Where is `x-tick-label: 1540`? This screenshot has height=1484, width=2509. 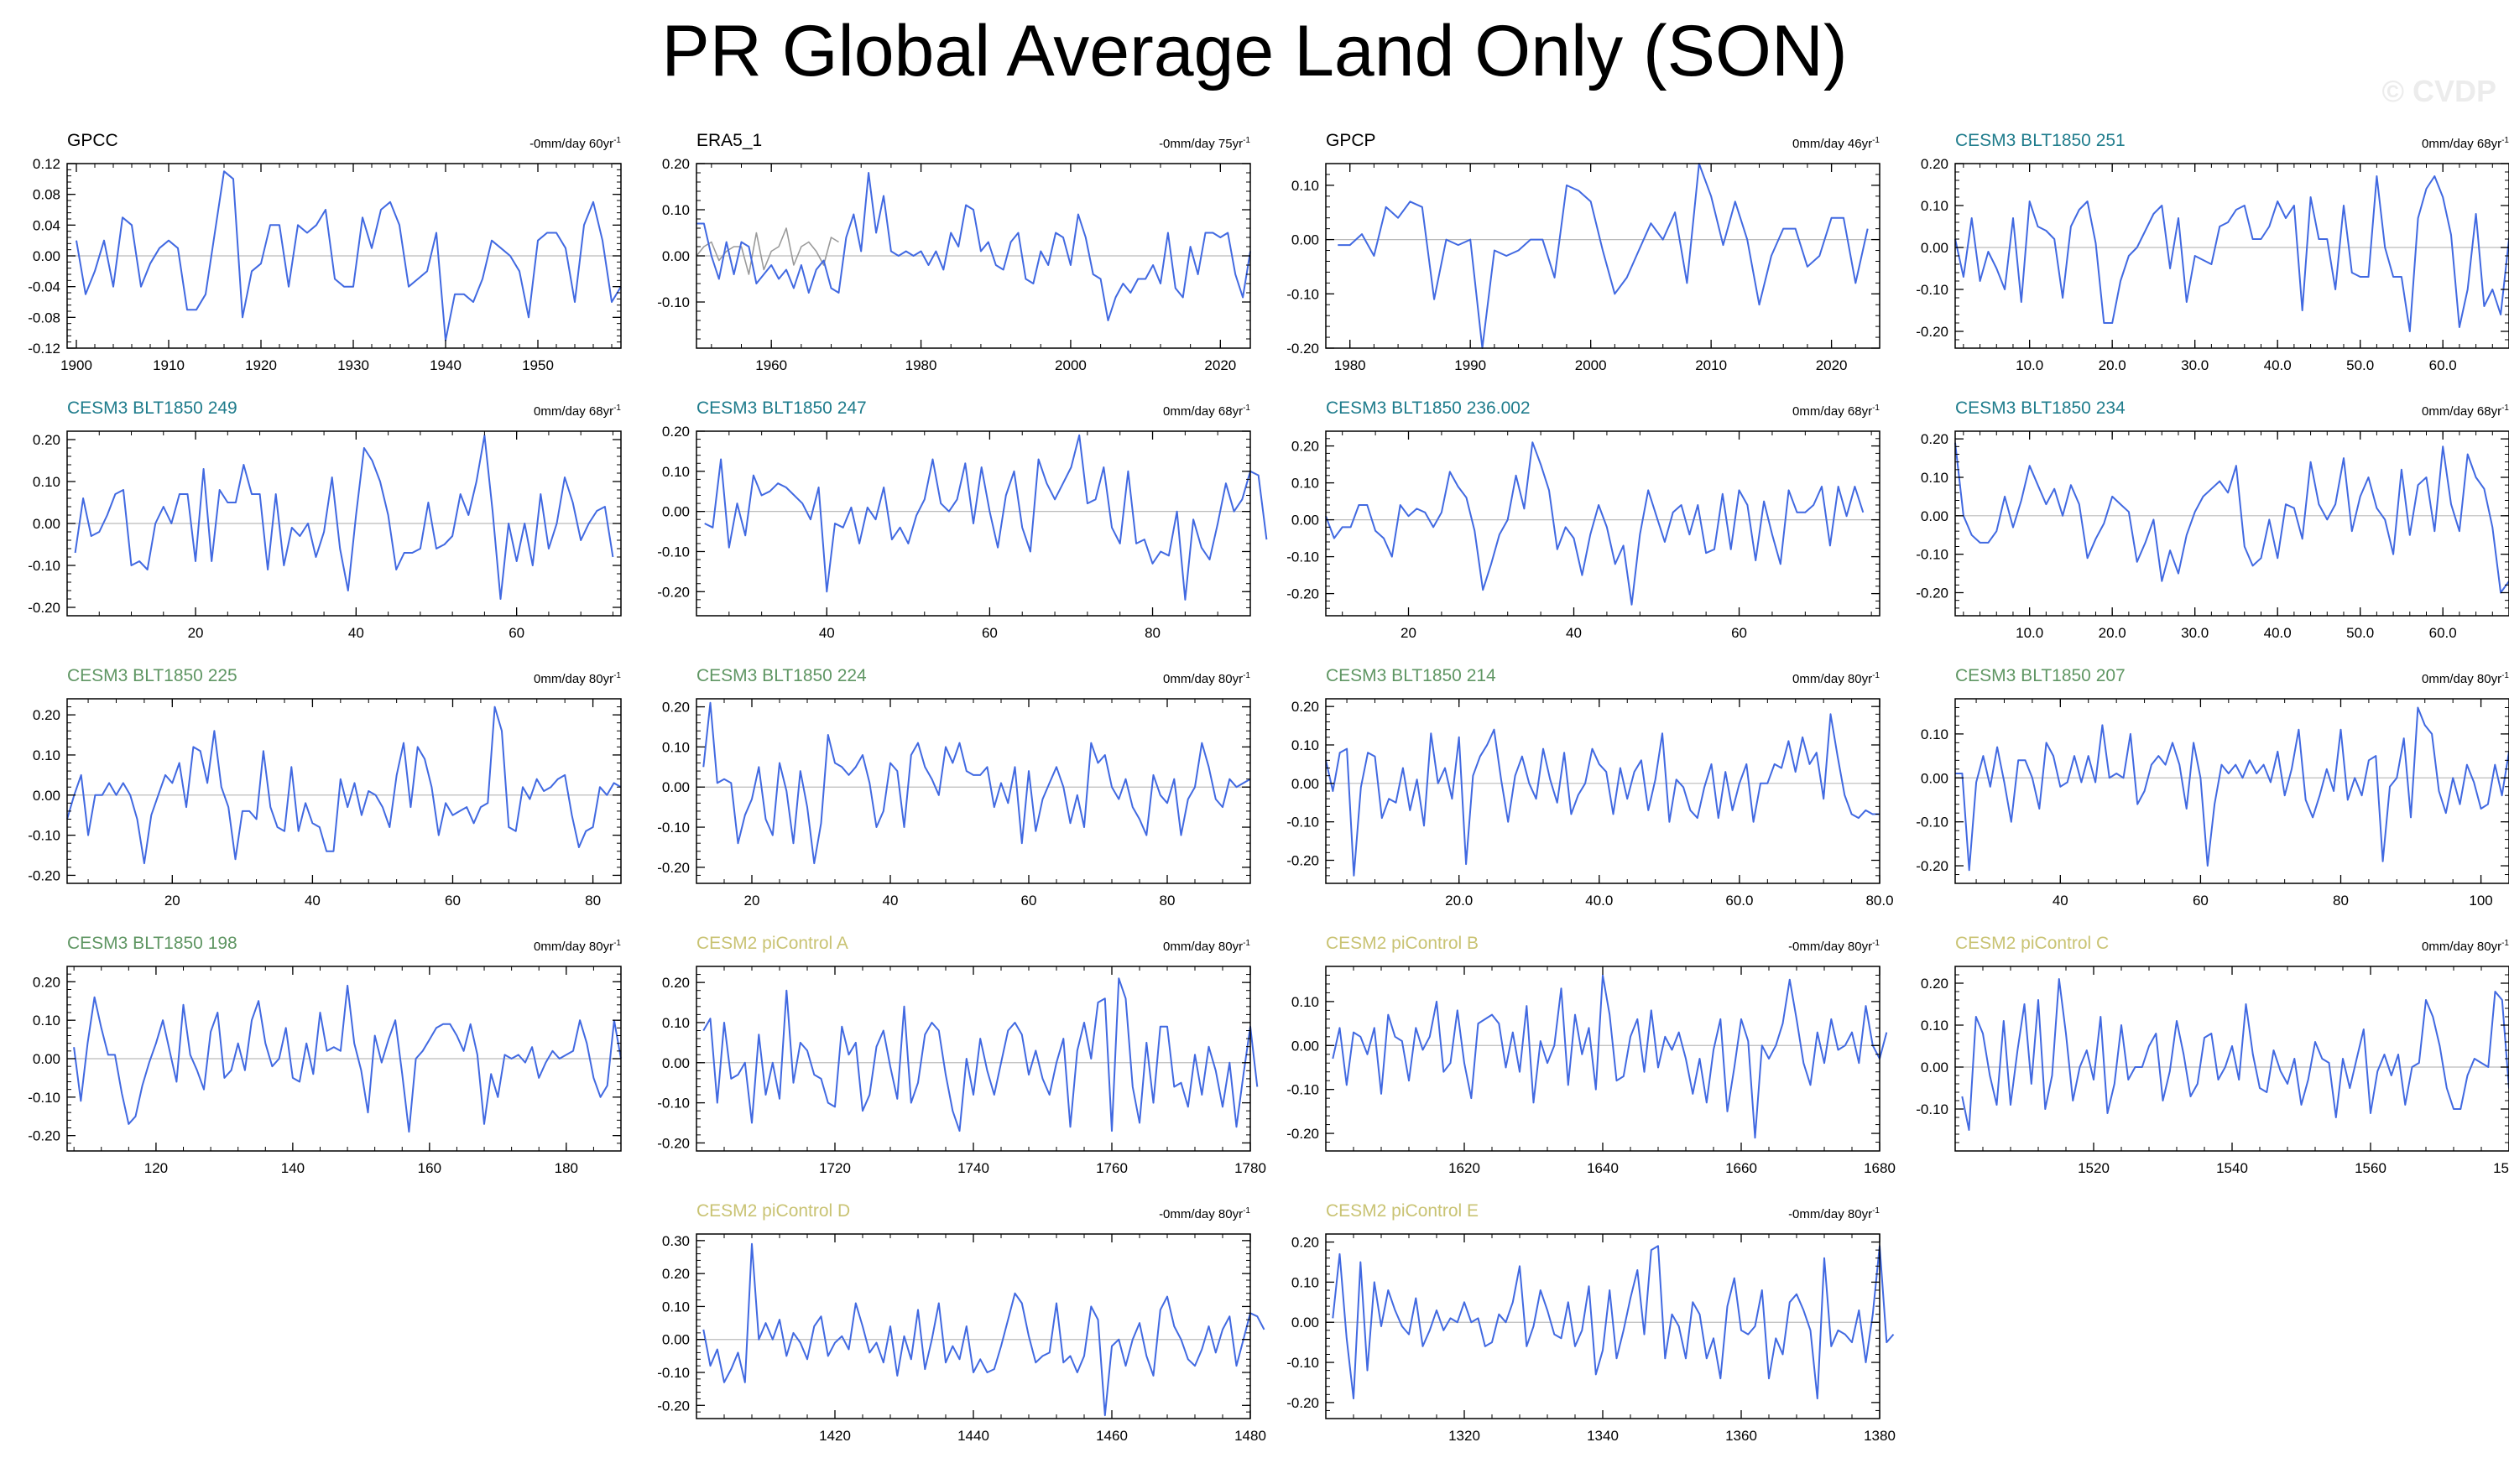
x-tick-label: 1540 is located at coordinates (2232, 1168).